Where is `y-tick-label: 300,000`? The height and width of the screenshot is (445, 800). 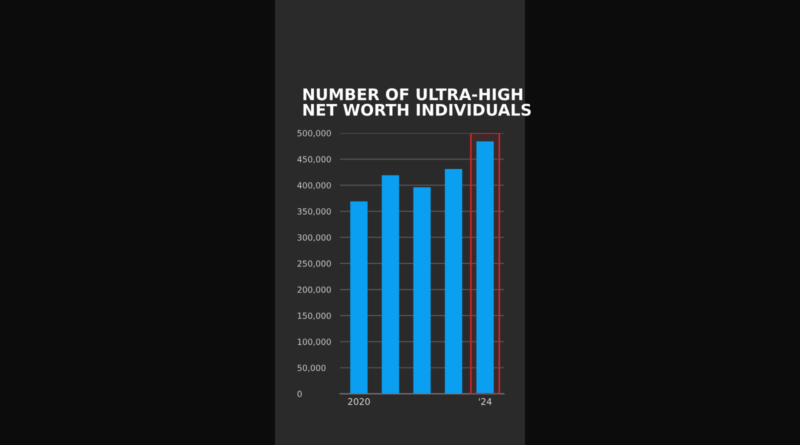 y-tick-label: 300,000 is located at coordinates (314, 238).